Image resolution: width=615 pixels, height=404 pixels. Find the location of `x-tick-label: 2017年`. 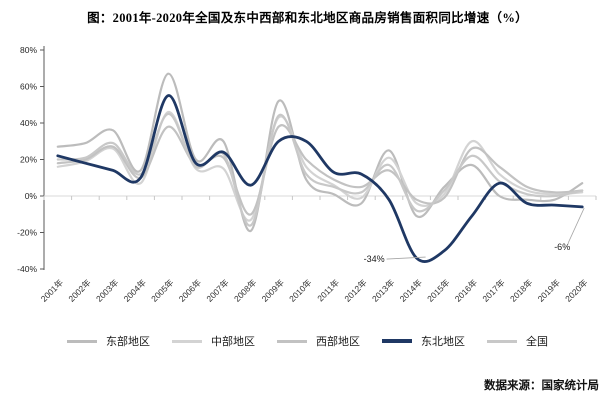

x-tick-label: 2017年 is located at coordinates (493, 290).